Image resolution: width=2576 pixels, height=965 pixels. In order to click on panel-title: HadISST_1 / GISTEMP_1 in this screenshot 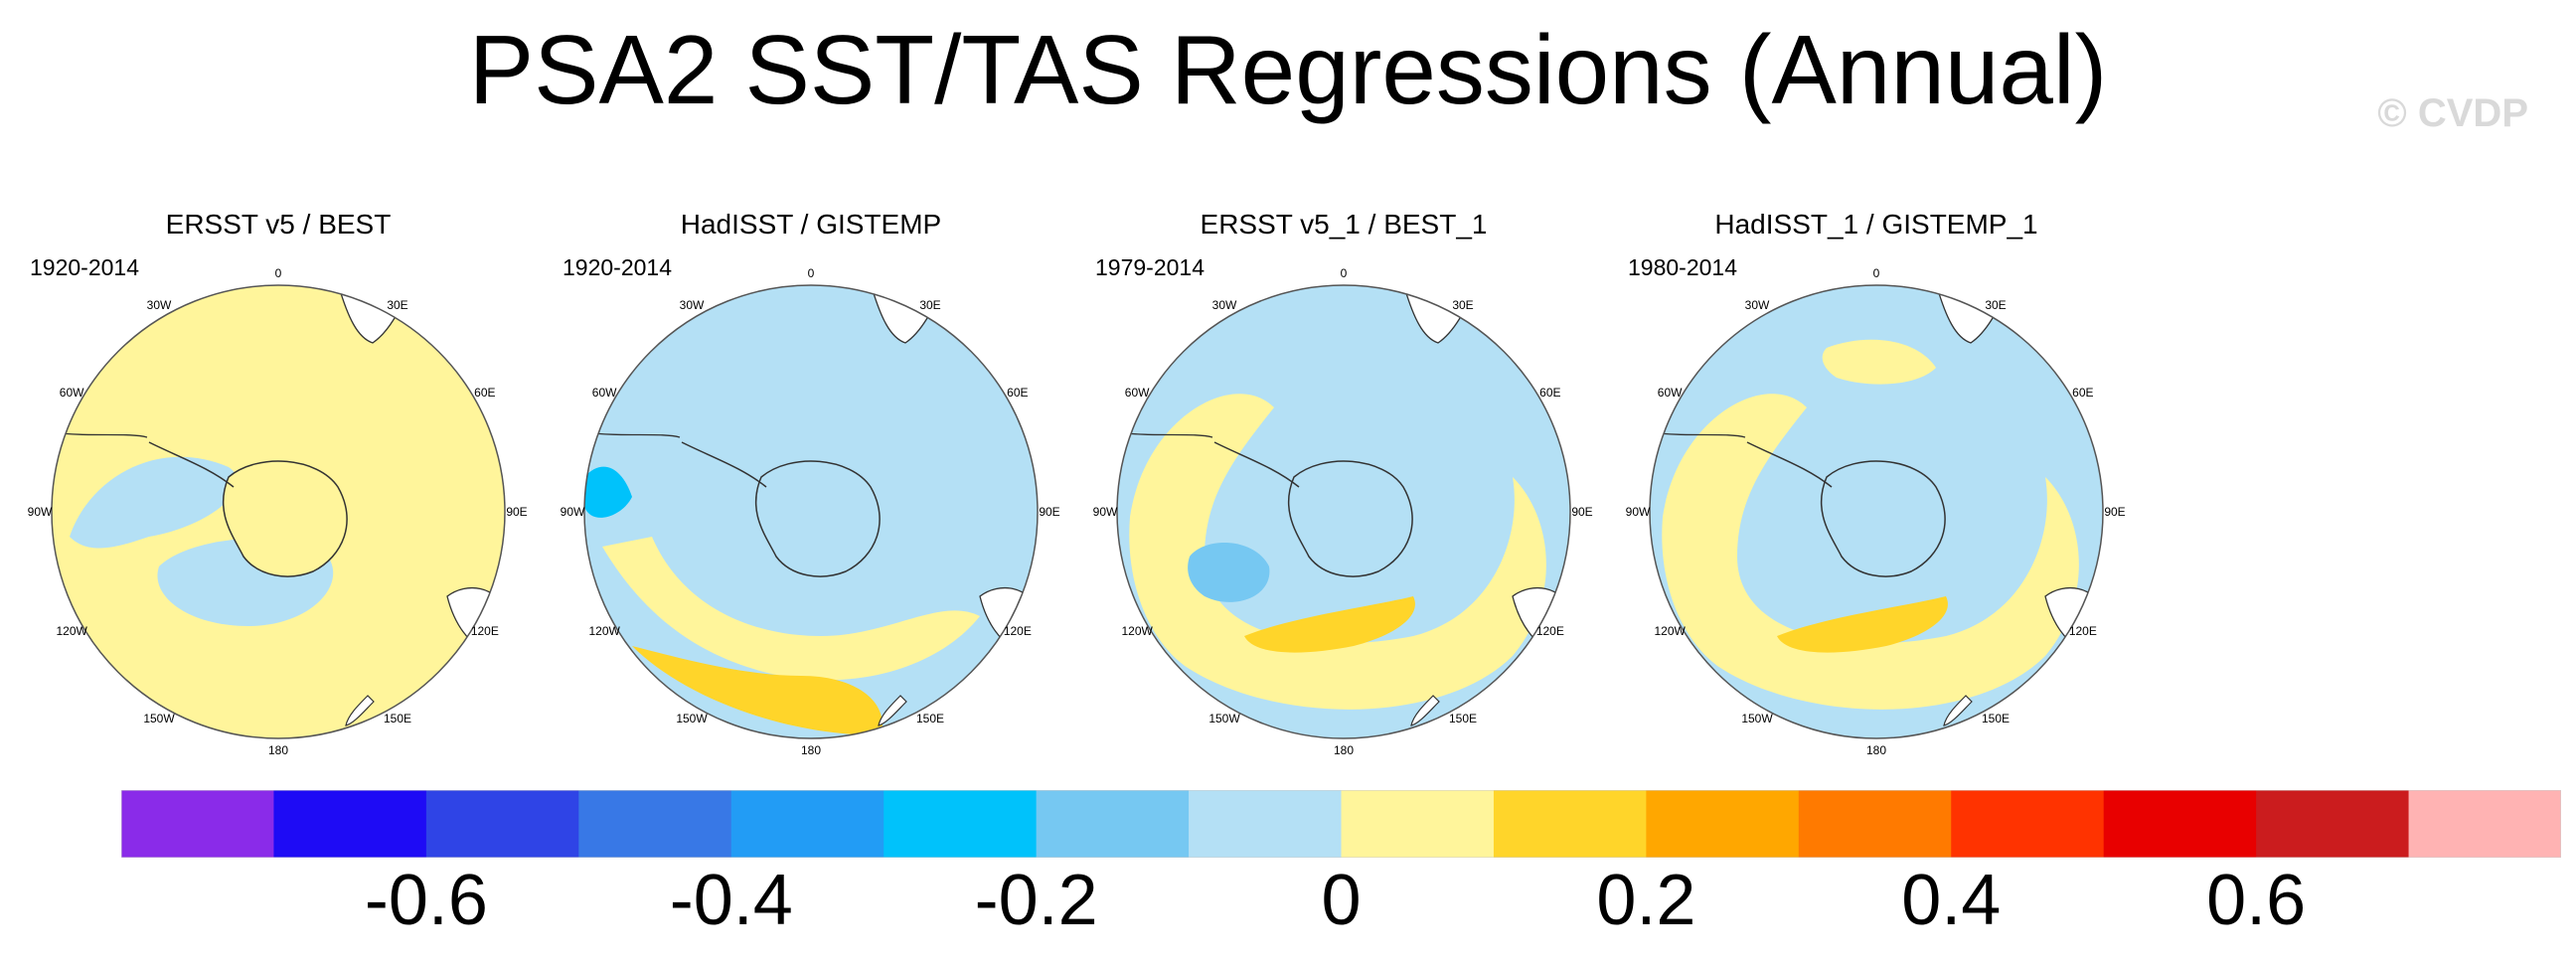, I will do `click(1876, 224)`.